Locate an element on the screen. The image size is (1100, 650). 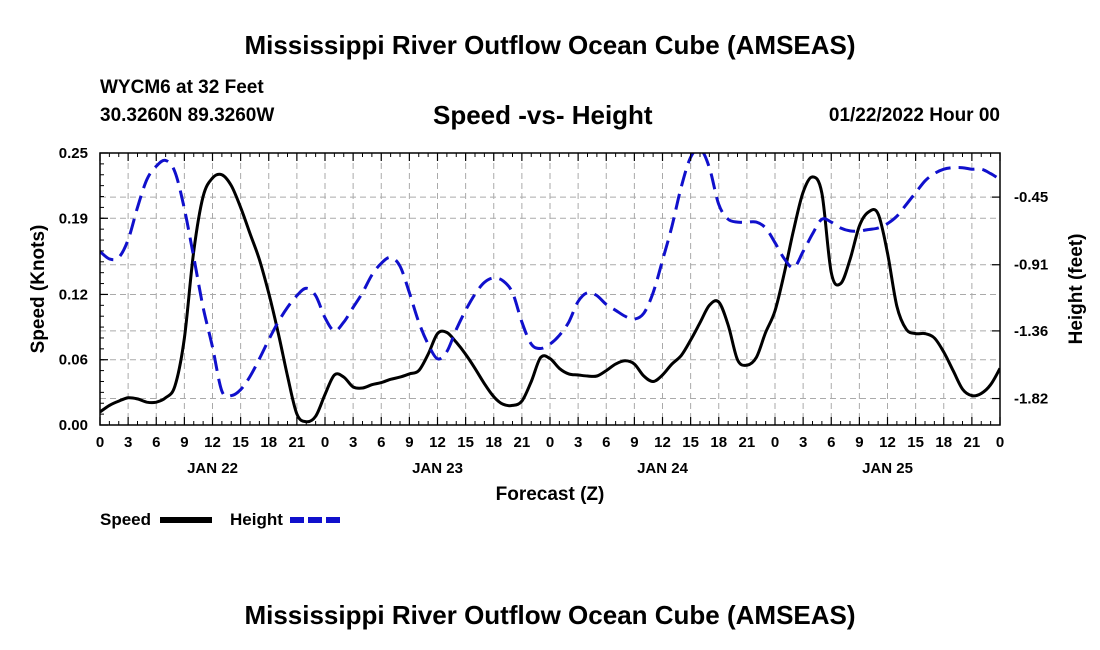
y-tick-label: 0.06 is located at coordinates (73, 360).